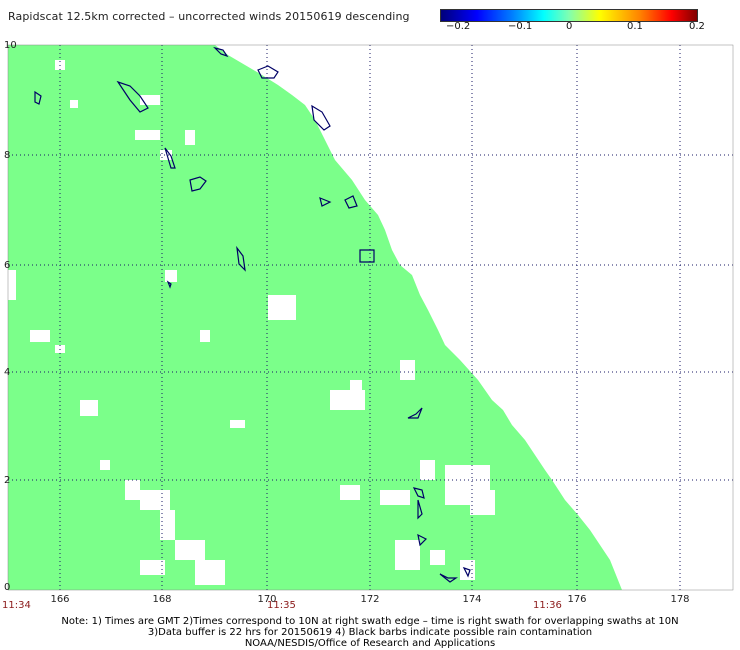 Image resolution: width=740 pixels, height=650 pixels. I want to click on colorbar, so click(569, 15).